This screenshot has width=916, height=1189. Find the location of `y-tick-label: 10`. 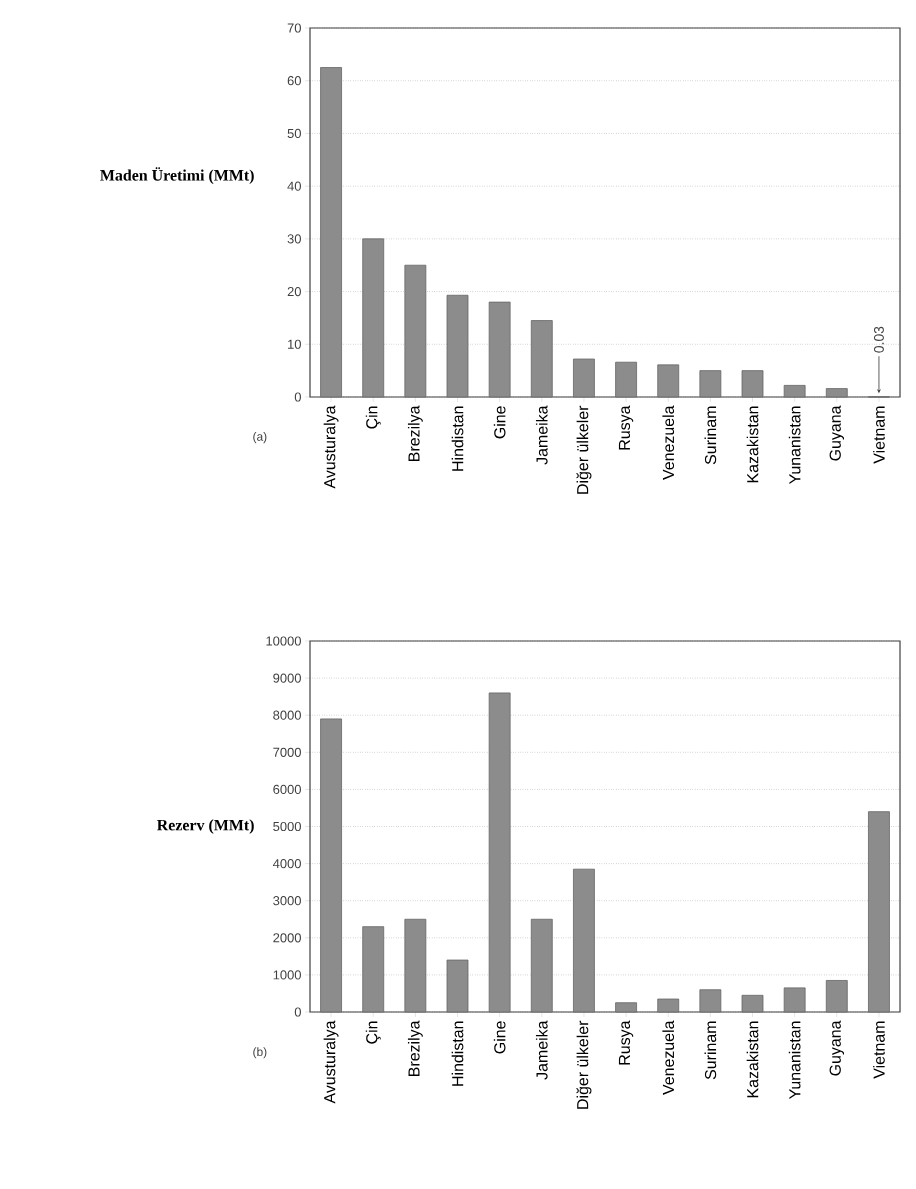

y-tick-label: 10 is located at coordinates (294, 344).